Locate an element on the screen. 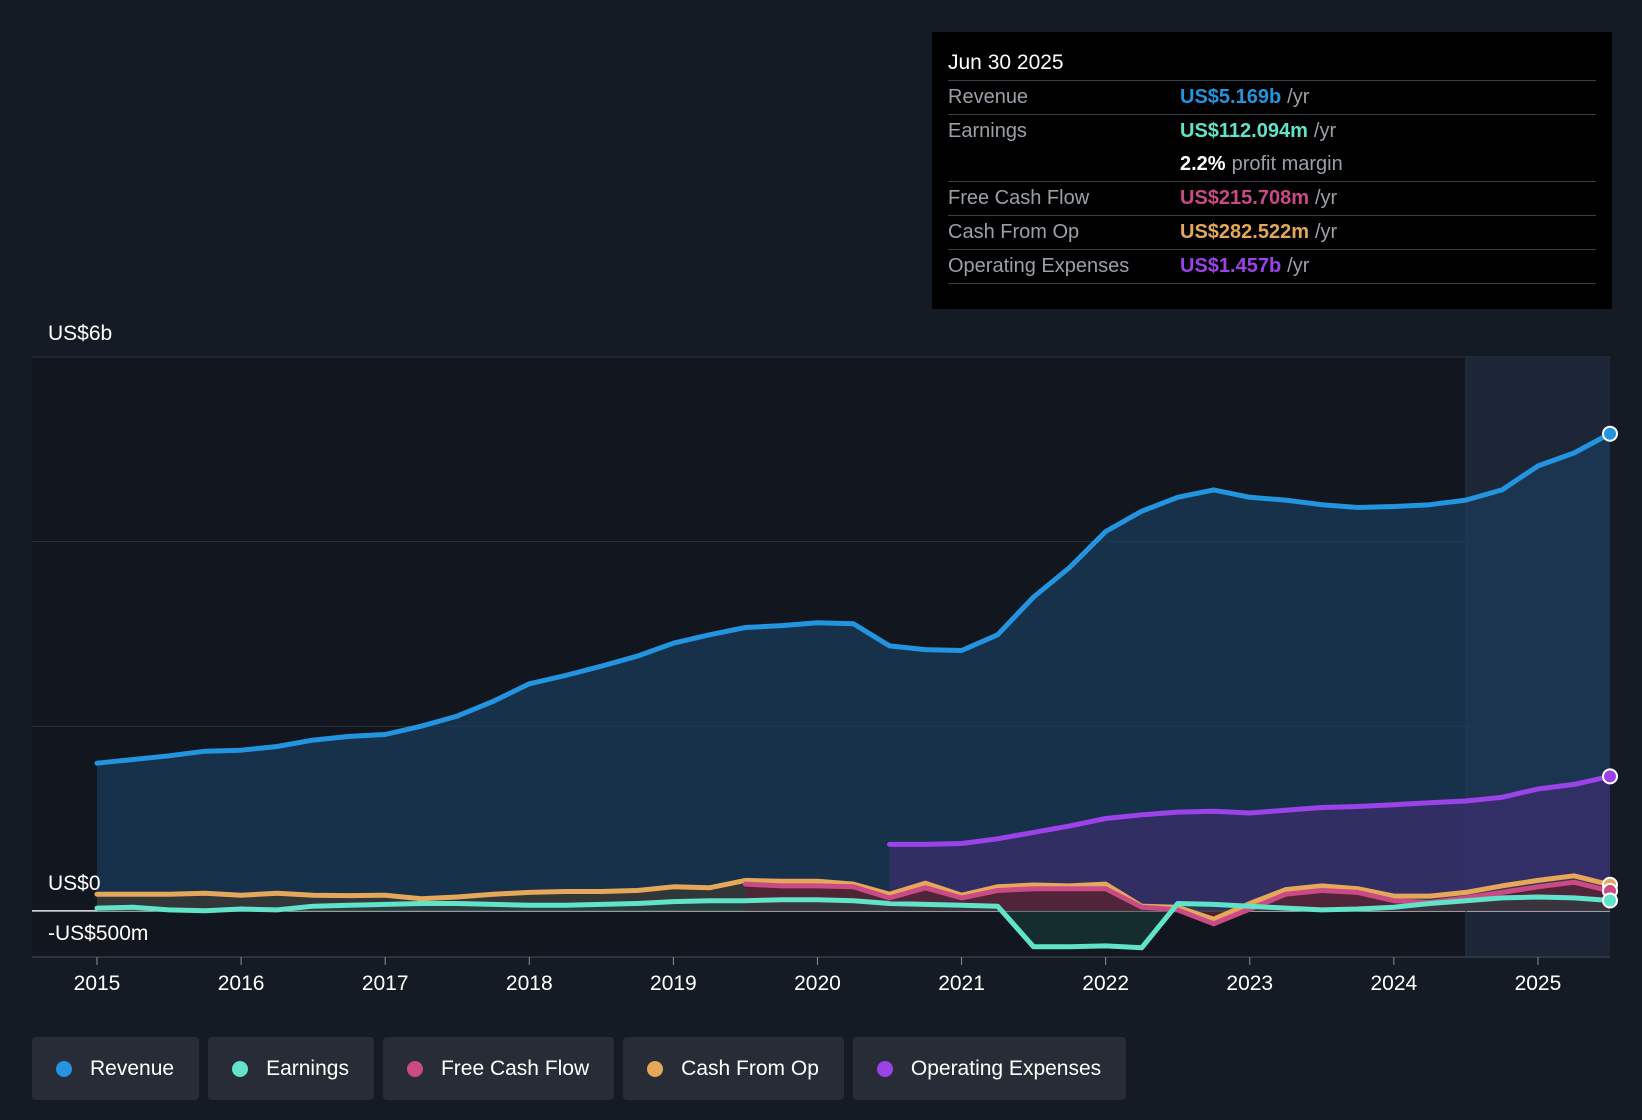 Image resolution: width=1642 pixels, height=1120 pixels. x-tick-label: 2024 is located at coordinates (1393, 983).